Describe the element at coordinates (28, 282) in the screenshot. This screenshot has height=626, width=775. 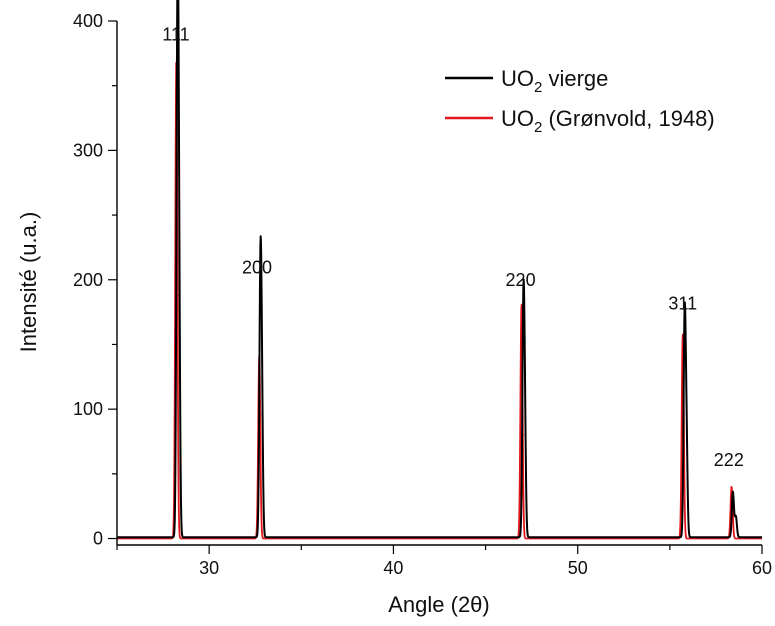
I see `y-axis-title: Intensité (u.a.)` at that location.